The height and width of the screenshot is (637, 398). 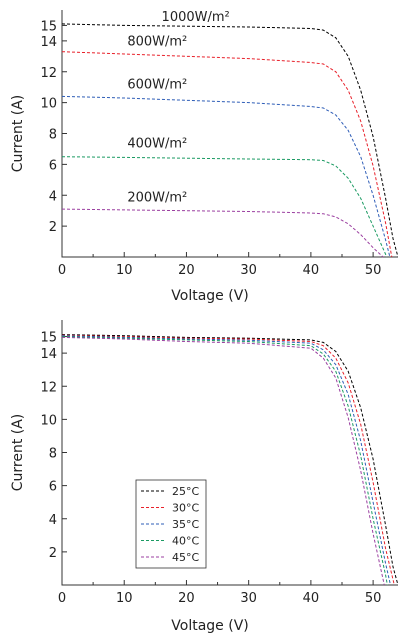 I want to click on legend-label: 45°C, so click(x=185, y=557).